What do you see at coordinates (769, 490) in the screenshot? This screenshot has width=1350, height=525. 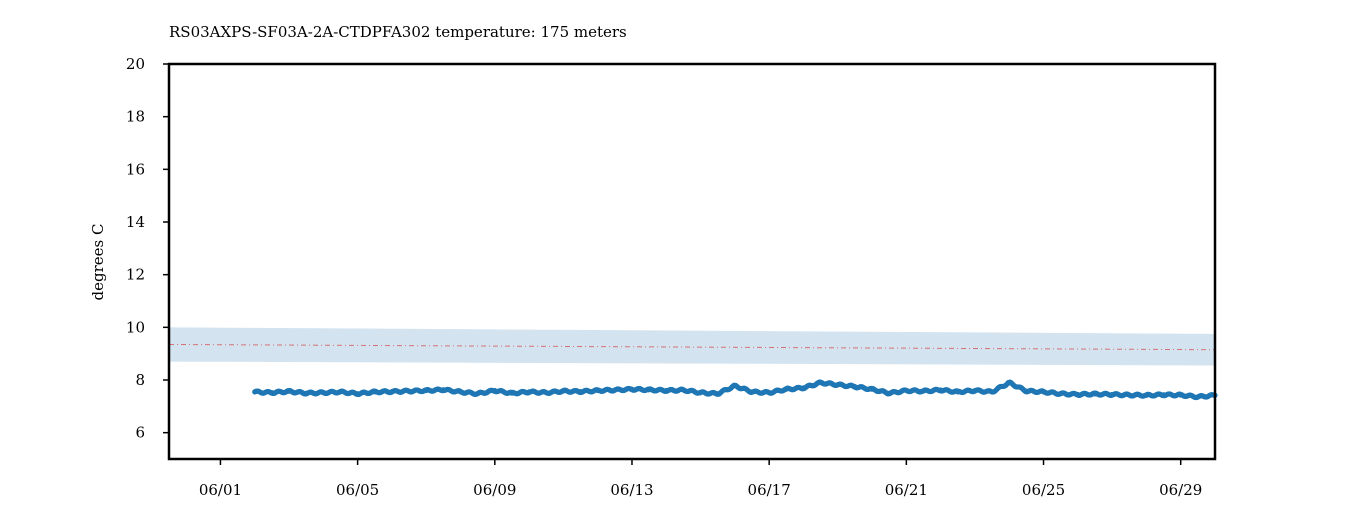 I see `x-tick-label: 06/17` at bounding box center [769, 490].